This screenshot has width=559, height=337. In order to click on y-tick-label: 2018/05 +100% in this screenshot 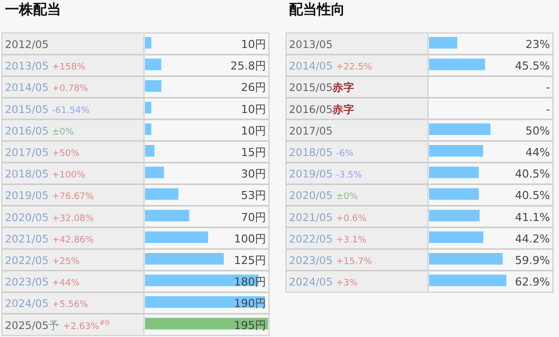, I will do `click(45, 174)`.